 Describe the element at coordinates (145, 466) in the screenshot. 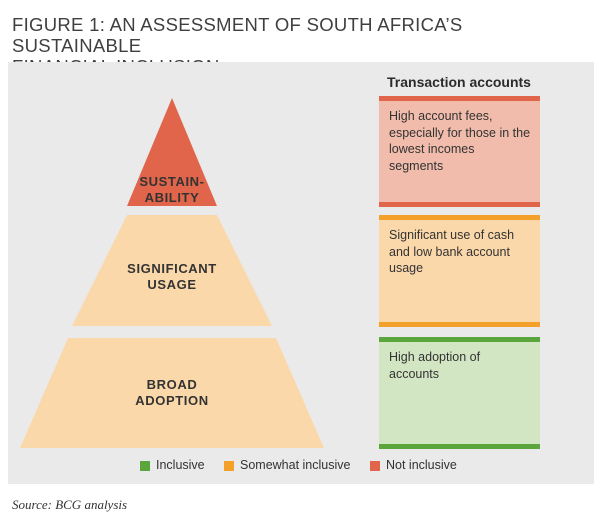

I see `legend-swatch-inclusive` at that location.